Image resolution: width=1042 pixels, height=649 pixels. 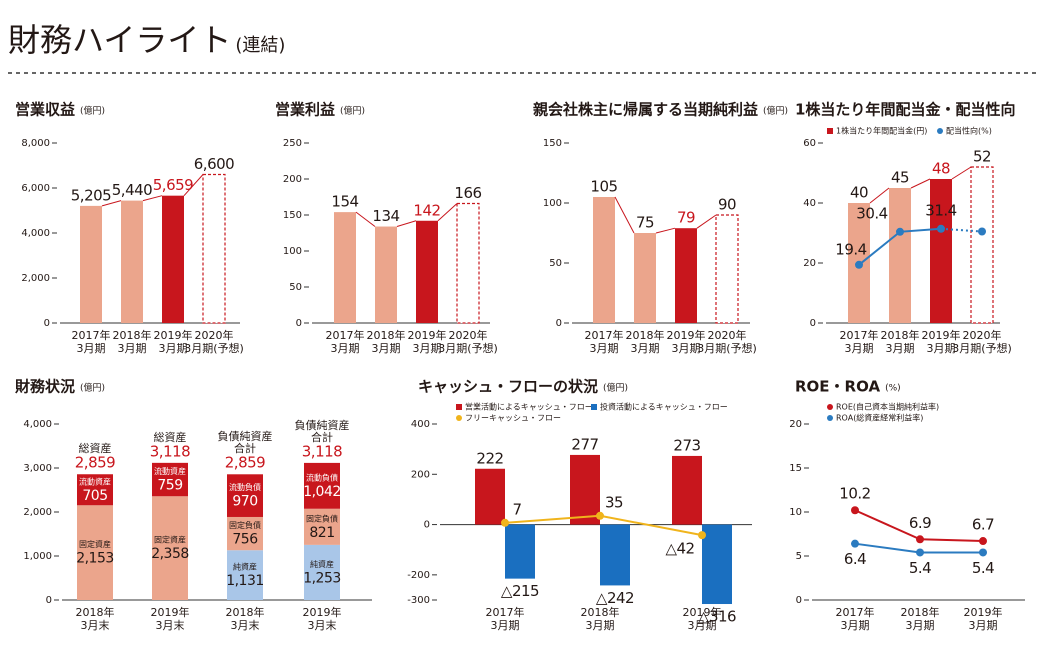 What do you see at coordinates (983, 525) in the screenshot?
I see `value-label: 6.7` at bounding box center [983, 525].